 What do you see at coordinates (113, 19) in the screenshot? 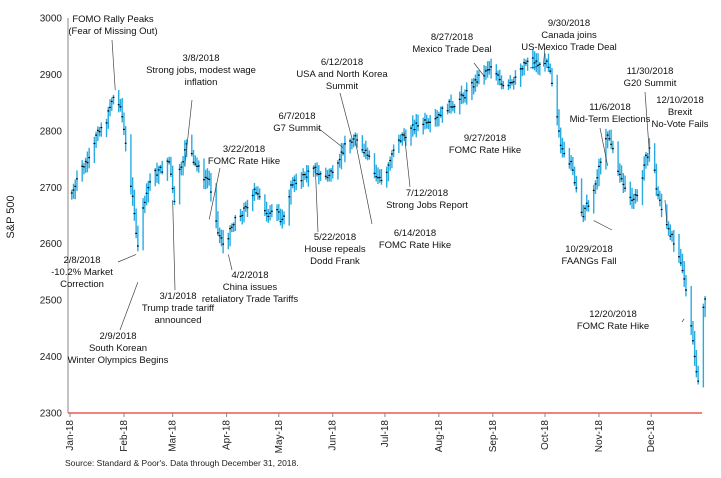
I see `annotation-line: FOMO Rally Peaks` at bounding box center [113, 19].